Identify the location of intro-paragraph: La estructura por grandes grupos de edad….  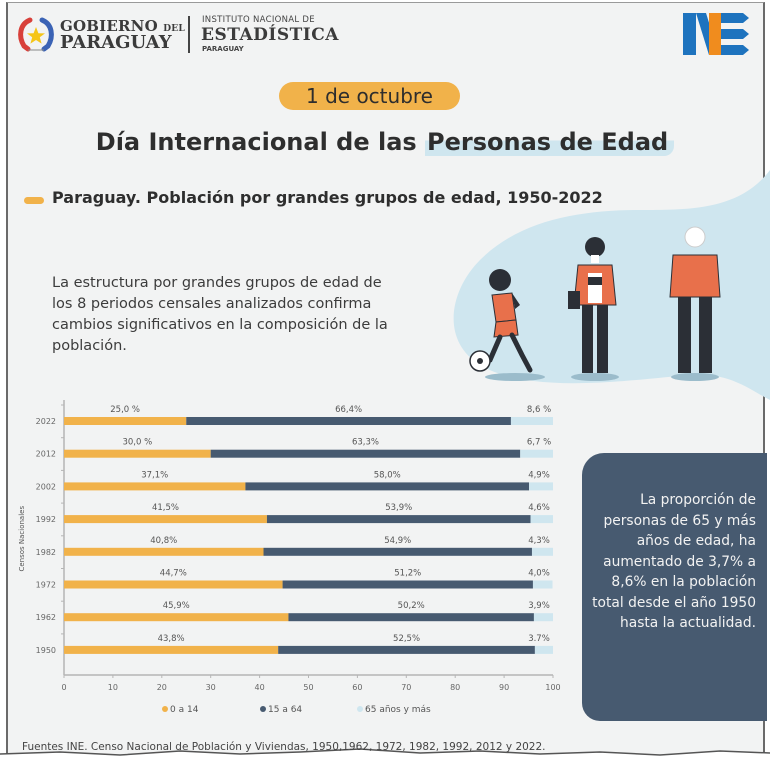
(220, 314).